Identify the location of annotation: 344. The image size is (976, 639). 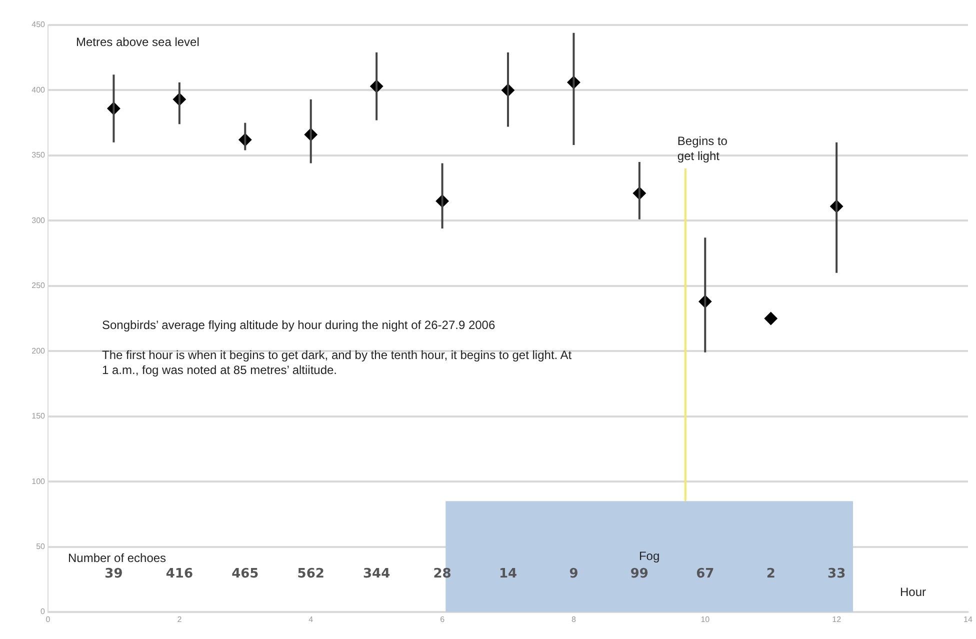
(376, 574).